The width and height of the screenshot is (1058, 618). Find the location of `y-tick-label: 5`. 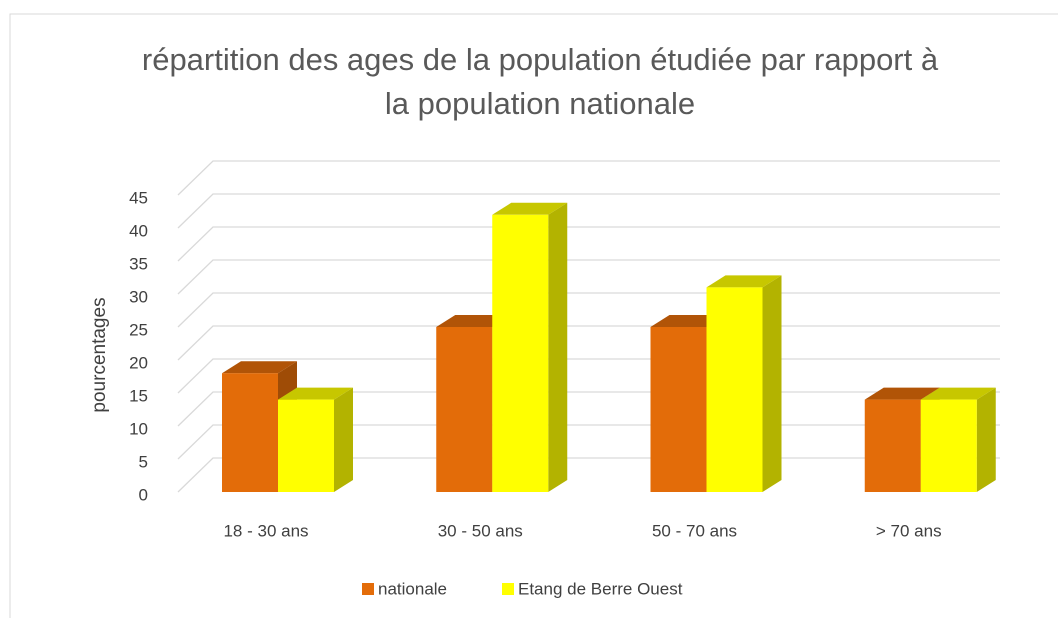

y-tick-label: 5 is located at coordinates (143, 461).